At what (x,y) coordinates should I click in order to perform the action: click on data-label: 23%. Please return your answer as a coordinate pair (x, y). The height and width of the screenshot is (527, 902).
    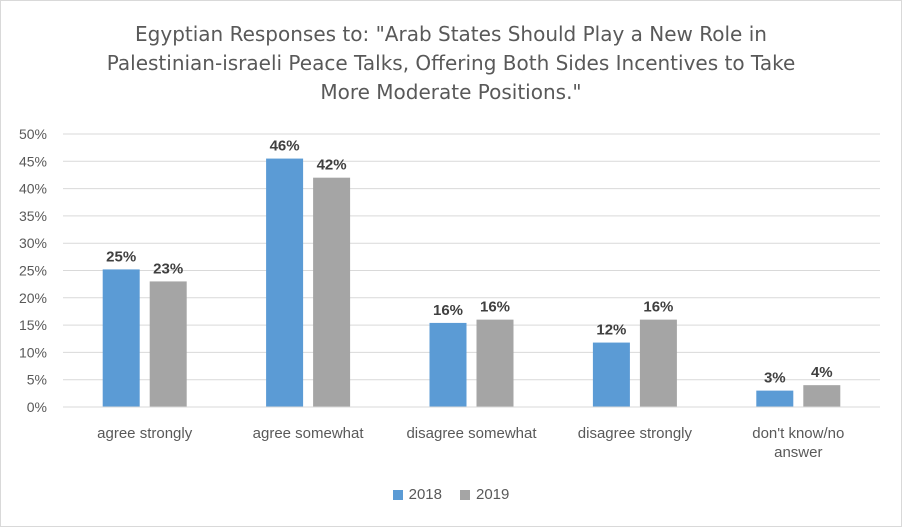
    Looking at the image, I should click on (168, 268).